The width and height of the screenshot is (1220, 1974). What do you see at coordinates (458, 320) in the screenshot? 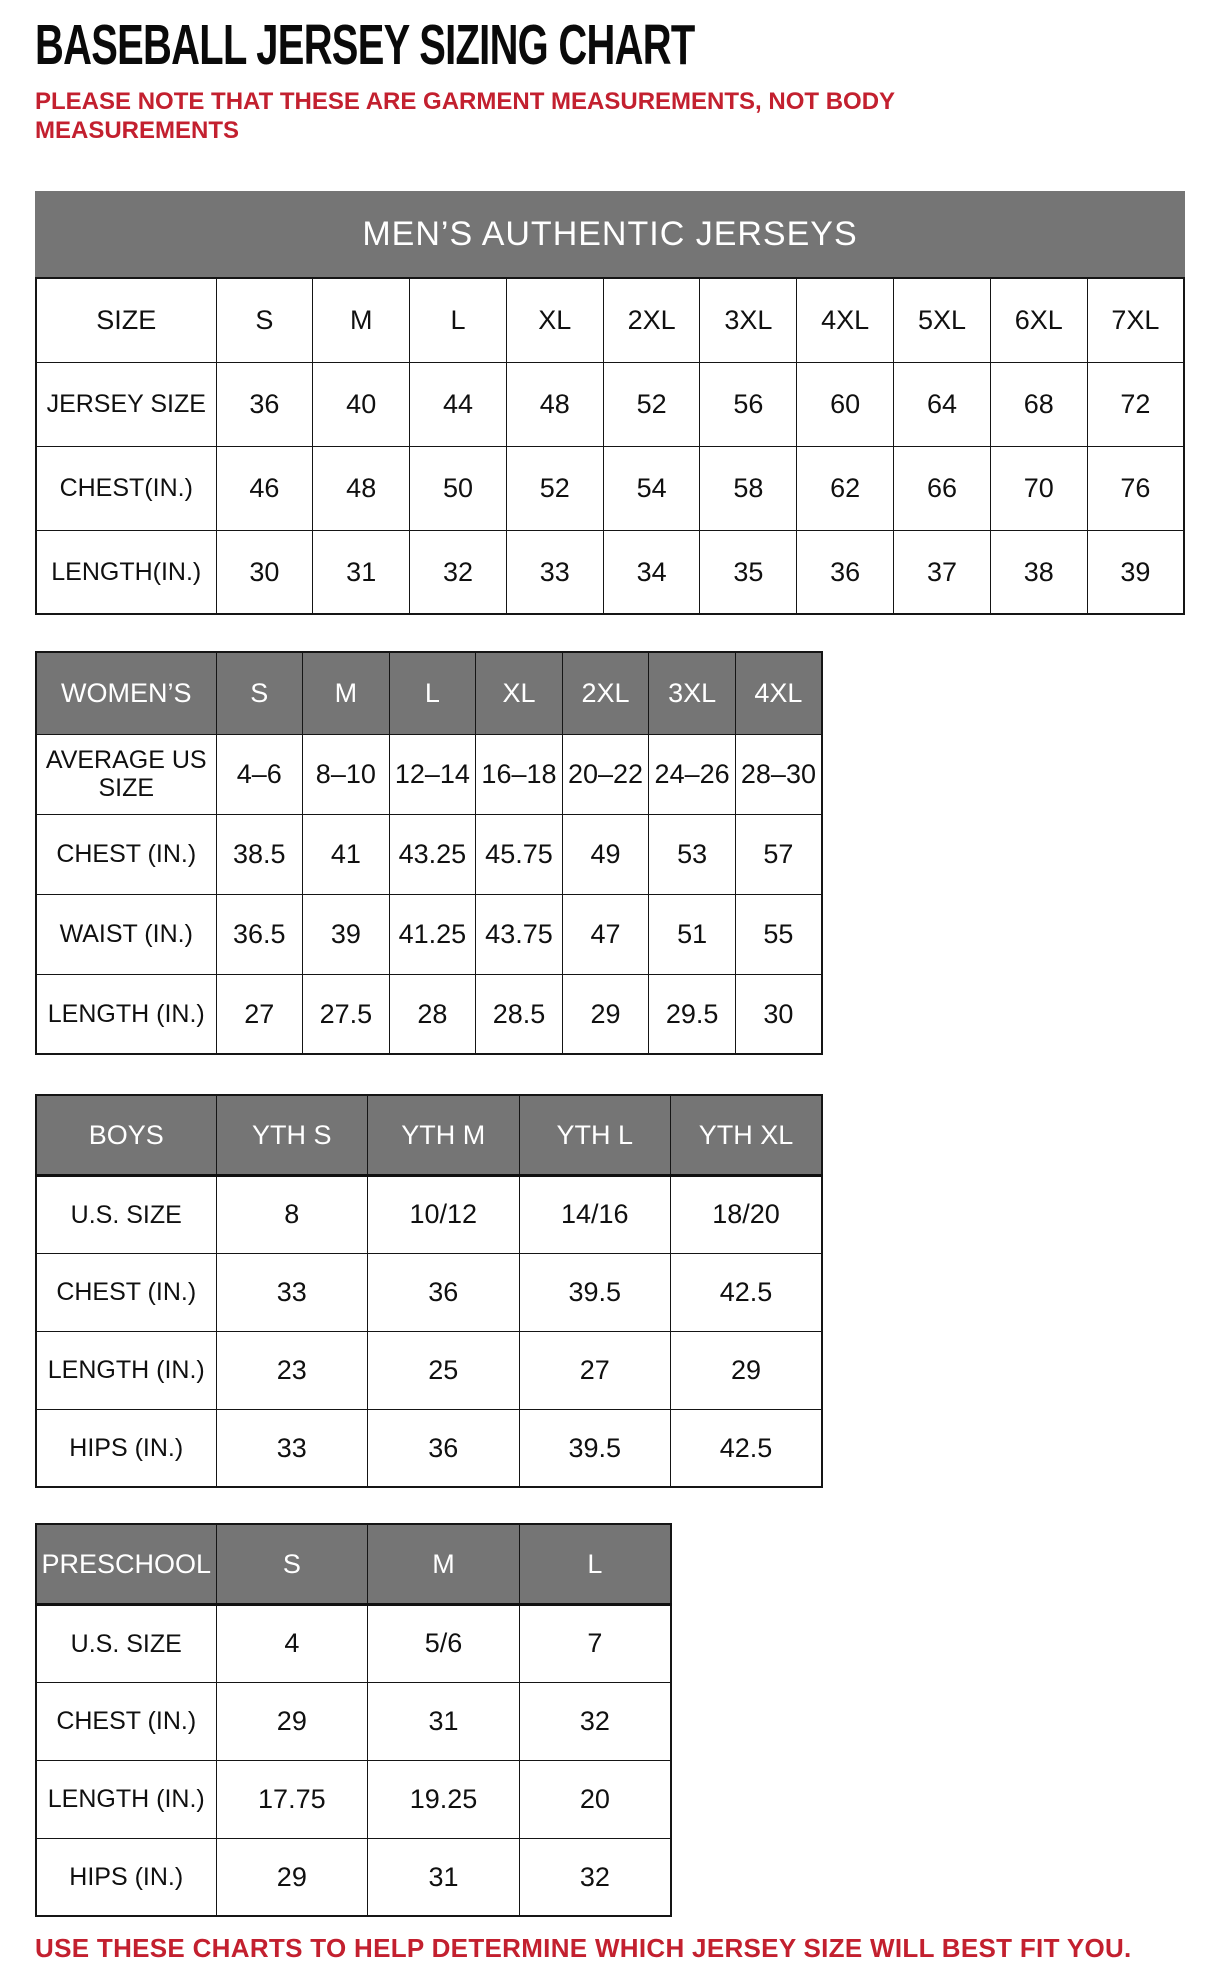
I see `mens-table-value-cell: L` at bounding box center [458, 320].